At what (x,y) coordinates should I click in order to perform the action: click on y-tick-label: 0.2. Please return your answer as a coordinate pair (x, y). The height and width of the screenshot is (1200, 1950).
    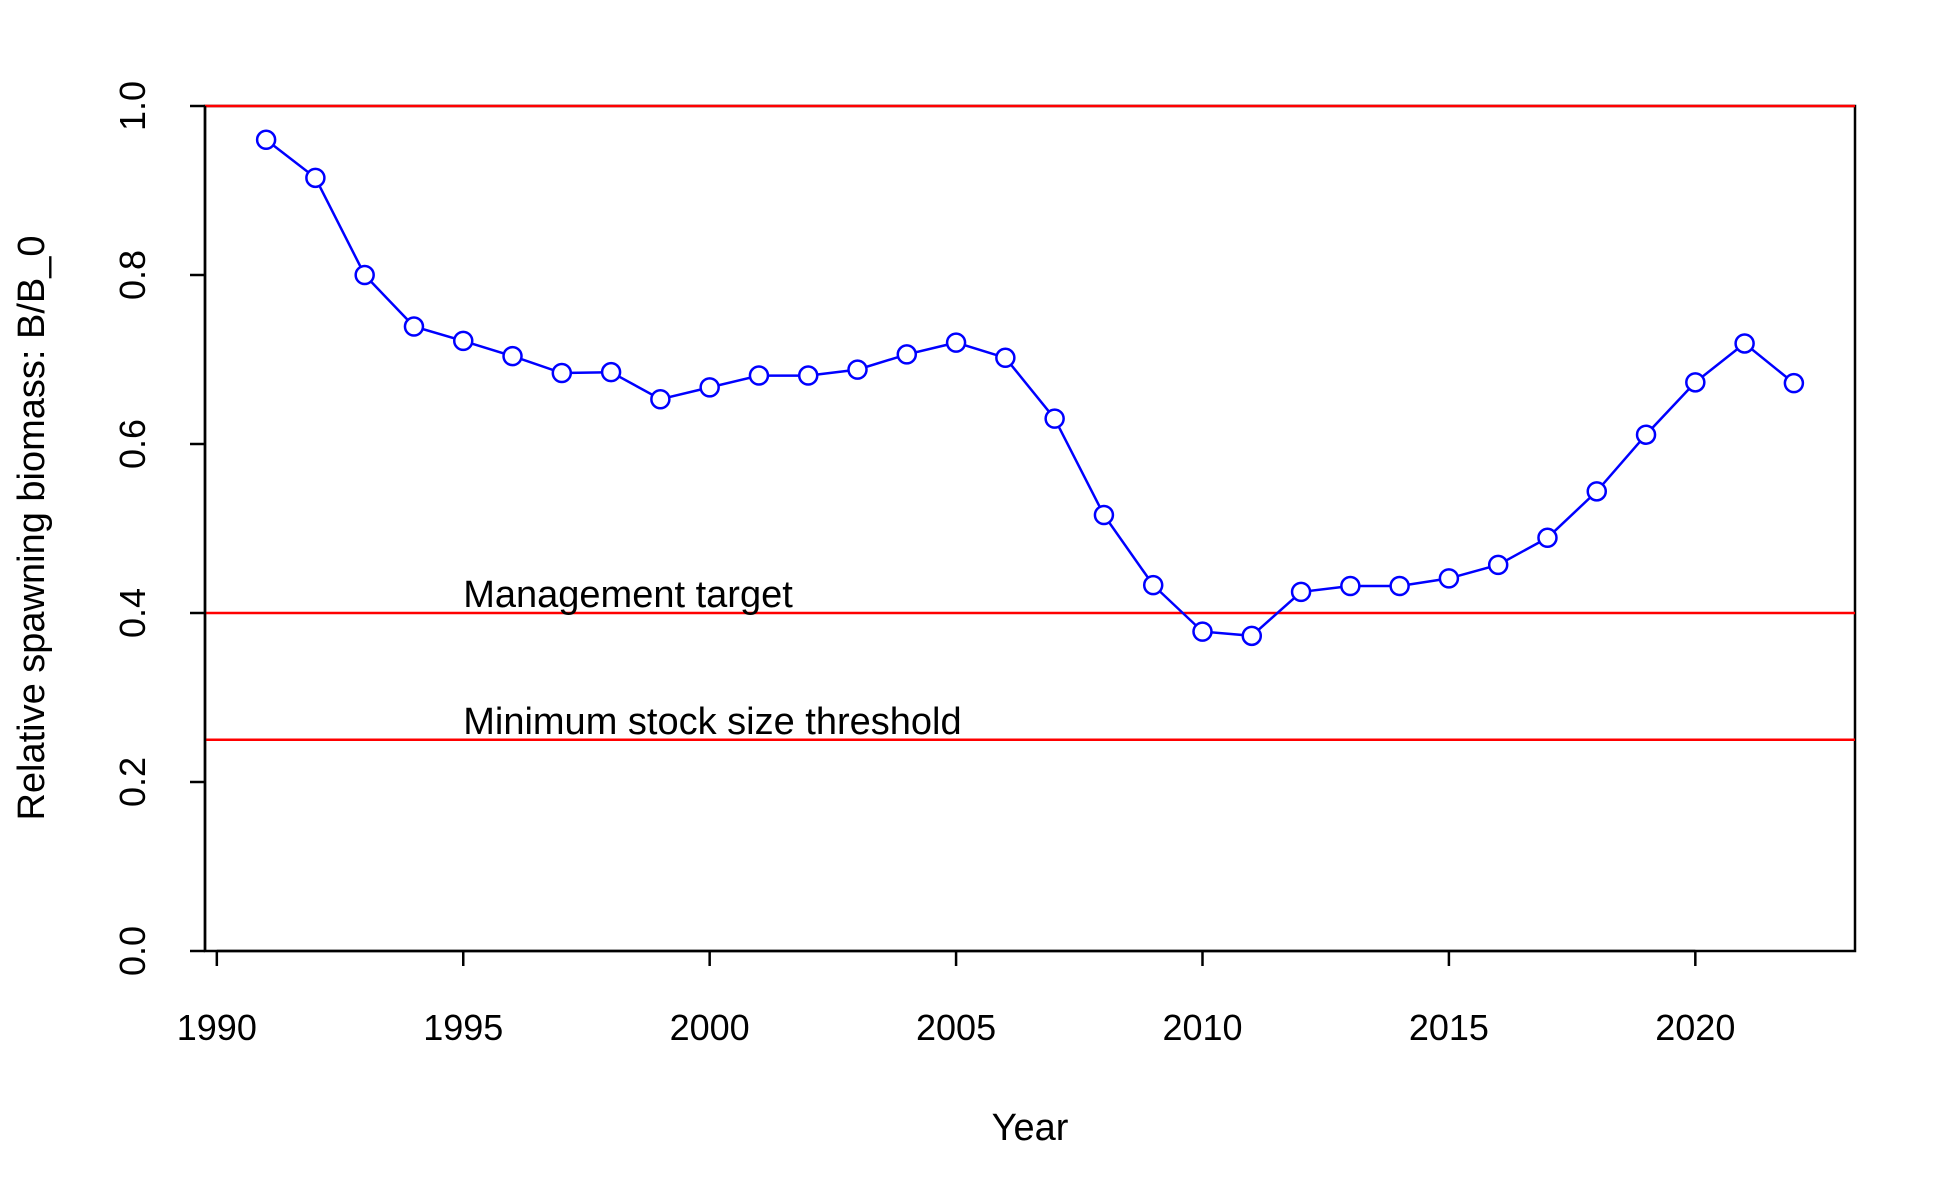
    Looking at the image, I should click on (132, 782).